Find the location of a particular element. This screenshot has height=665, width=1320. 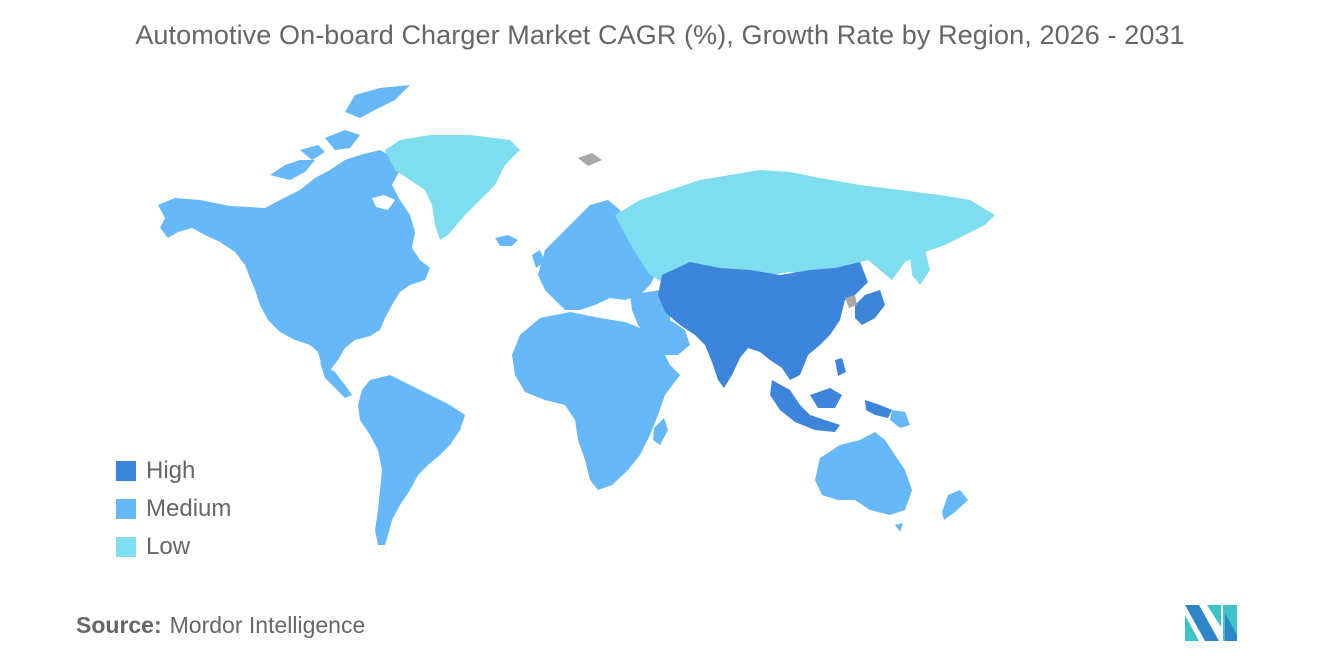

source-note: Source: Mordor Intelligence is located at coordinates (220, 625).